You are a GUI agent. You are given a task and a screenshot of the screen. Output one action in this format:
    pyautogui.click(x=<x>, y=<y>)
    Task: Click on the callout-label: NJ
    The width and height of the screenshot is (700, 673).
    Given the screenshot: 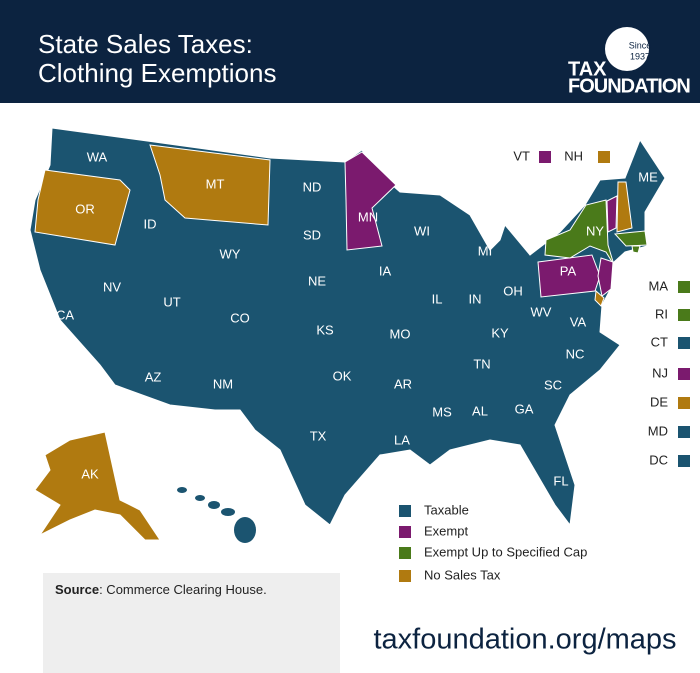 What is the action you would take?
    pyautogui.click(x=660, y=372)
    